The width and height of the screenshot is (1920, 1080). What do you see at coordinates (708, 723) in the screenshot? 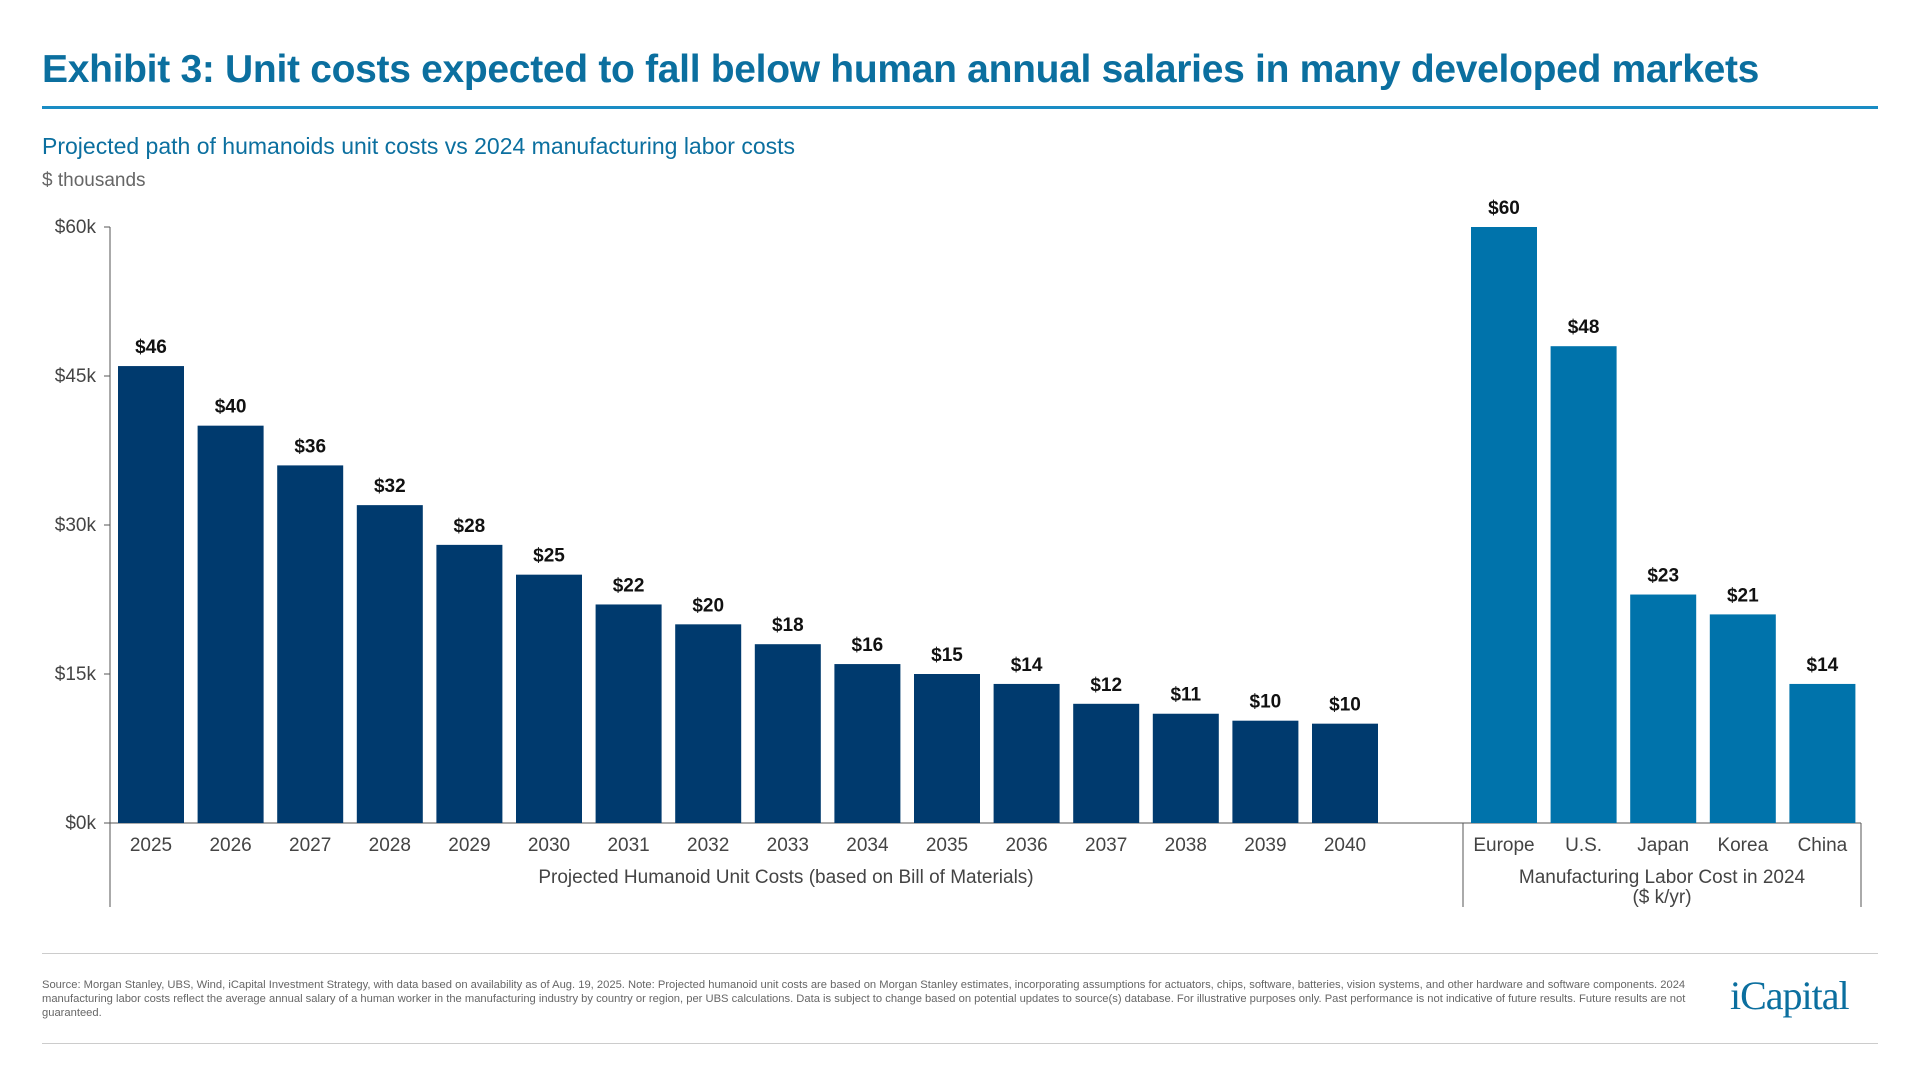
I see `bar-2032` at bounding box center [708, 723].